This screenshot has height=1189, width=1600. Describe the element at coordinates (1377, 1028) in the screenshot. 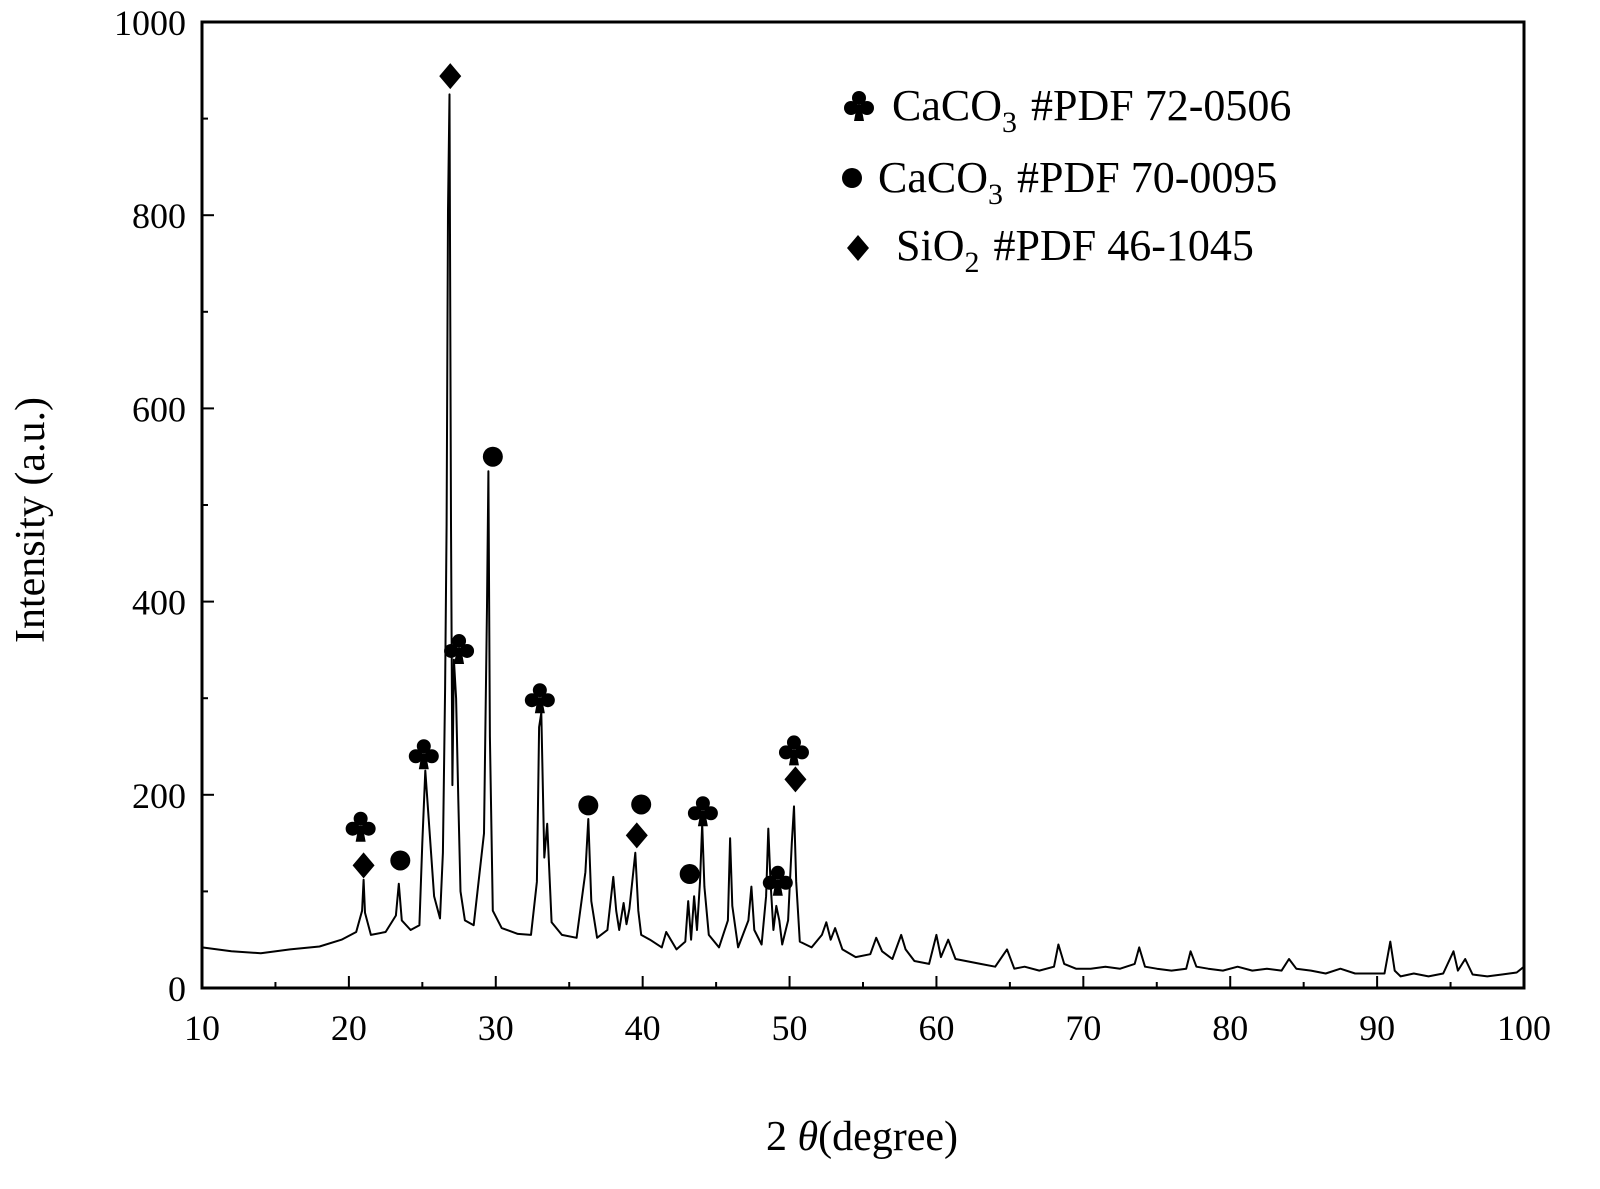

I see `x-tick-label: 90` at that location.